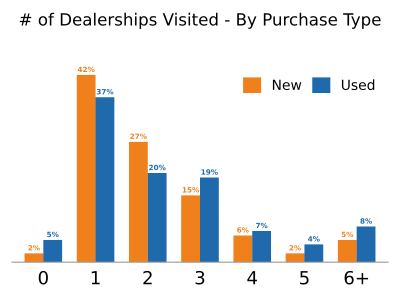 Image resolution: width=400 pixels, height=298 pixels. Describe the element at coordinates (358, 84) in the screenshot. I see `legend-label: Used` at that location.